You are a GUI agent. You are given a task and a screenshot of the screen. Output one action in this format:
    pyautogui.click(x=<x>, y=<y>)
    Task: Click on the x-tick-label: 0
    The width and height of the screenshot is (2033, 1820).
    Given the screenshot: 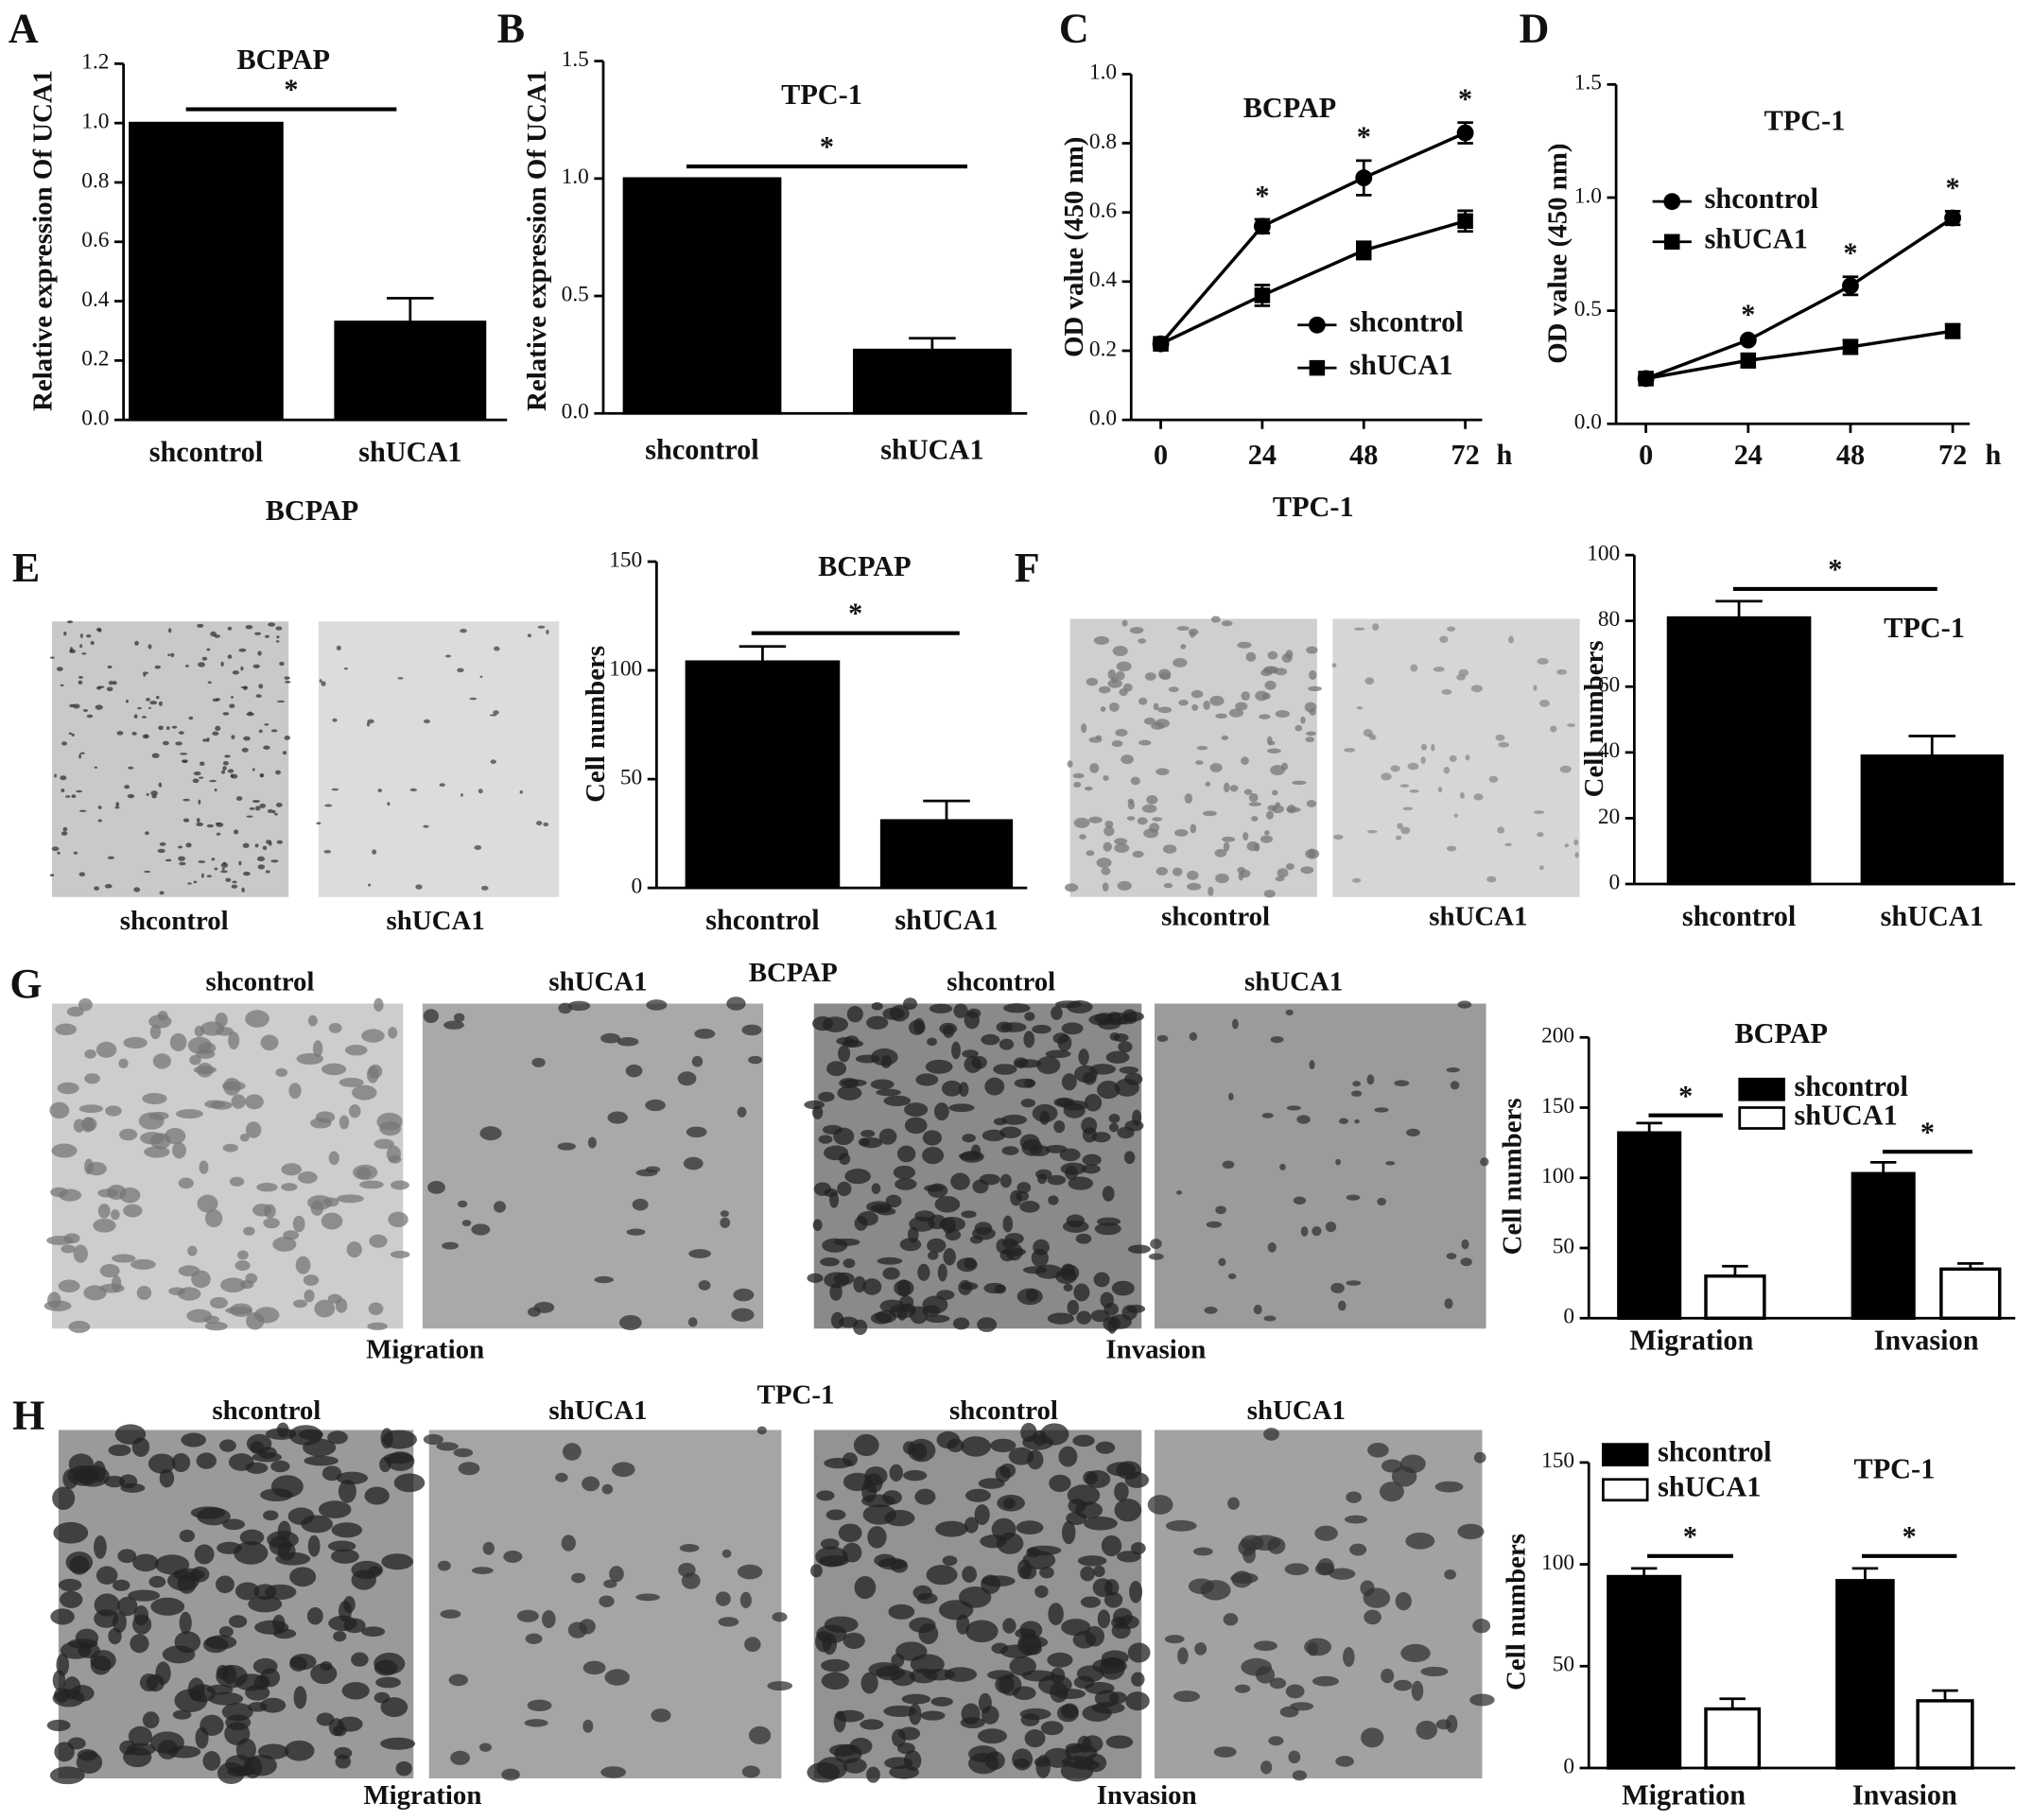 What is the action you would take?
    pyautogui.click(x=1161, y=455)
    